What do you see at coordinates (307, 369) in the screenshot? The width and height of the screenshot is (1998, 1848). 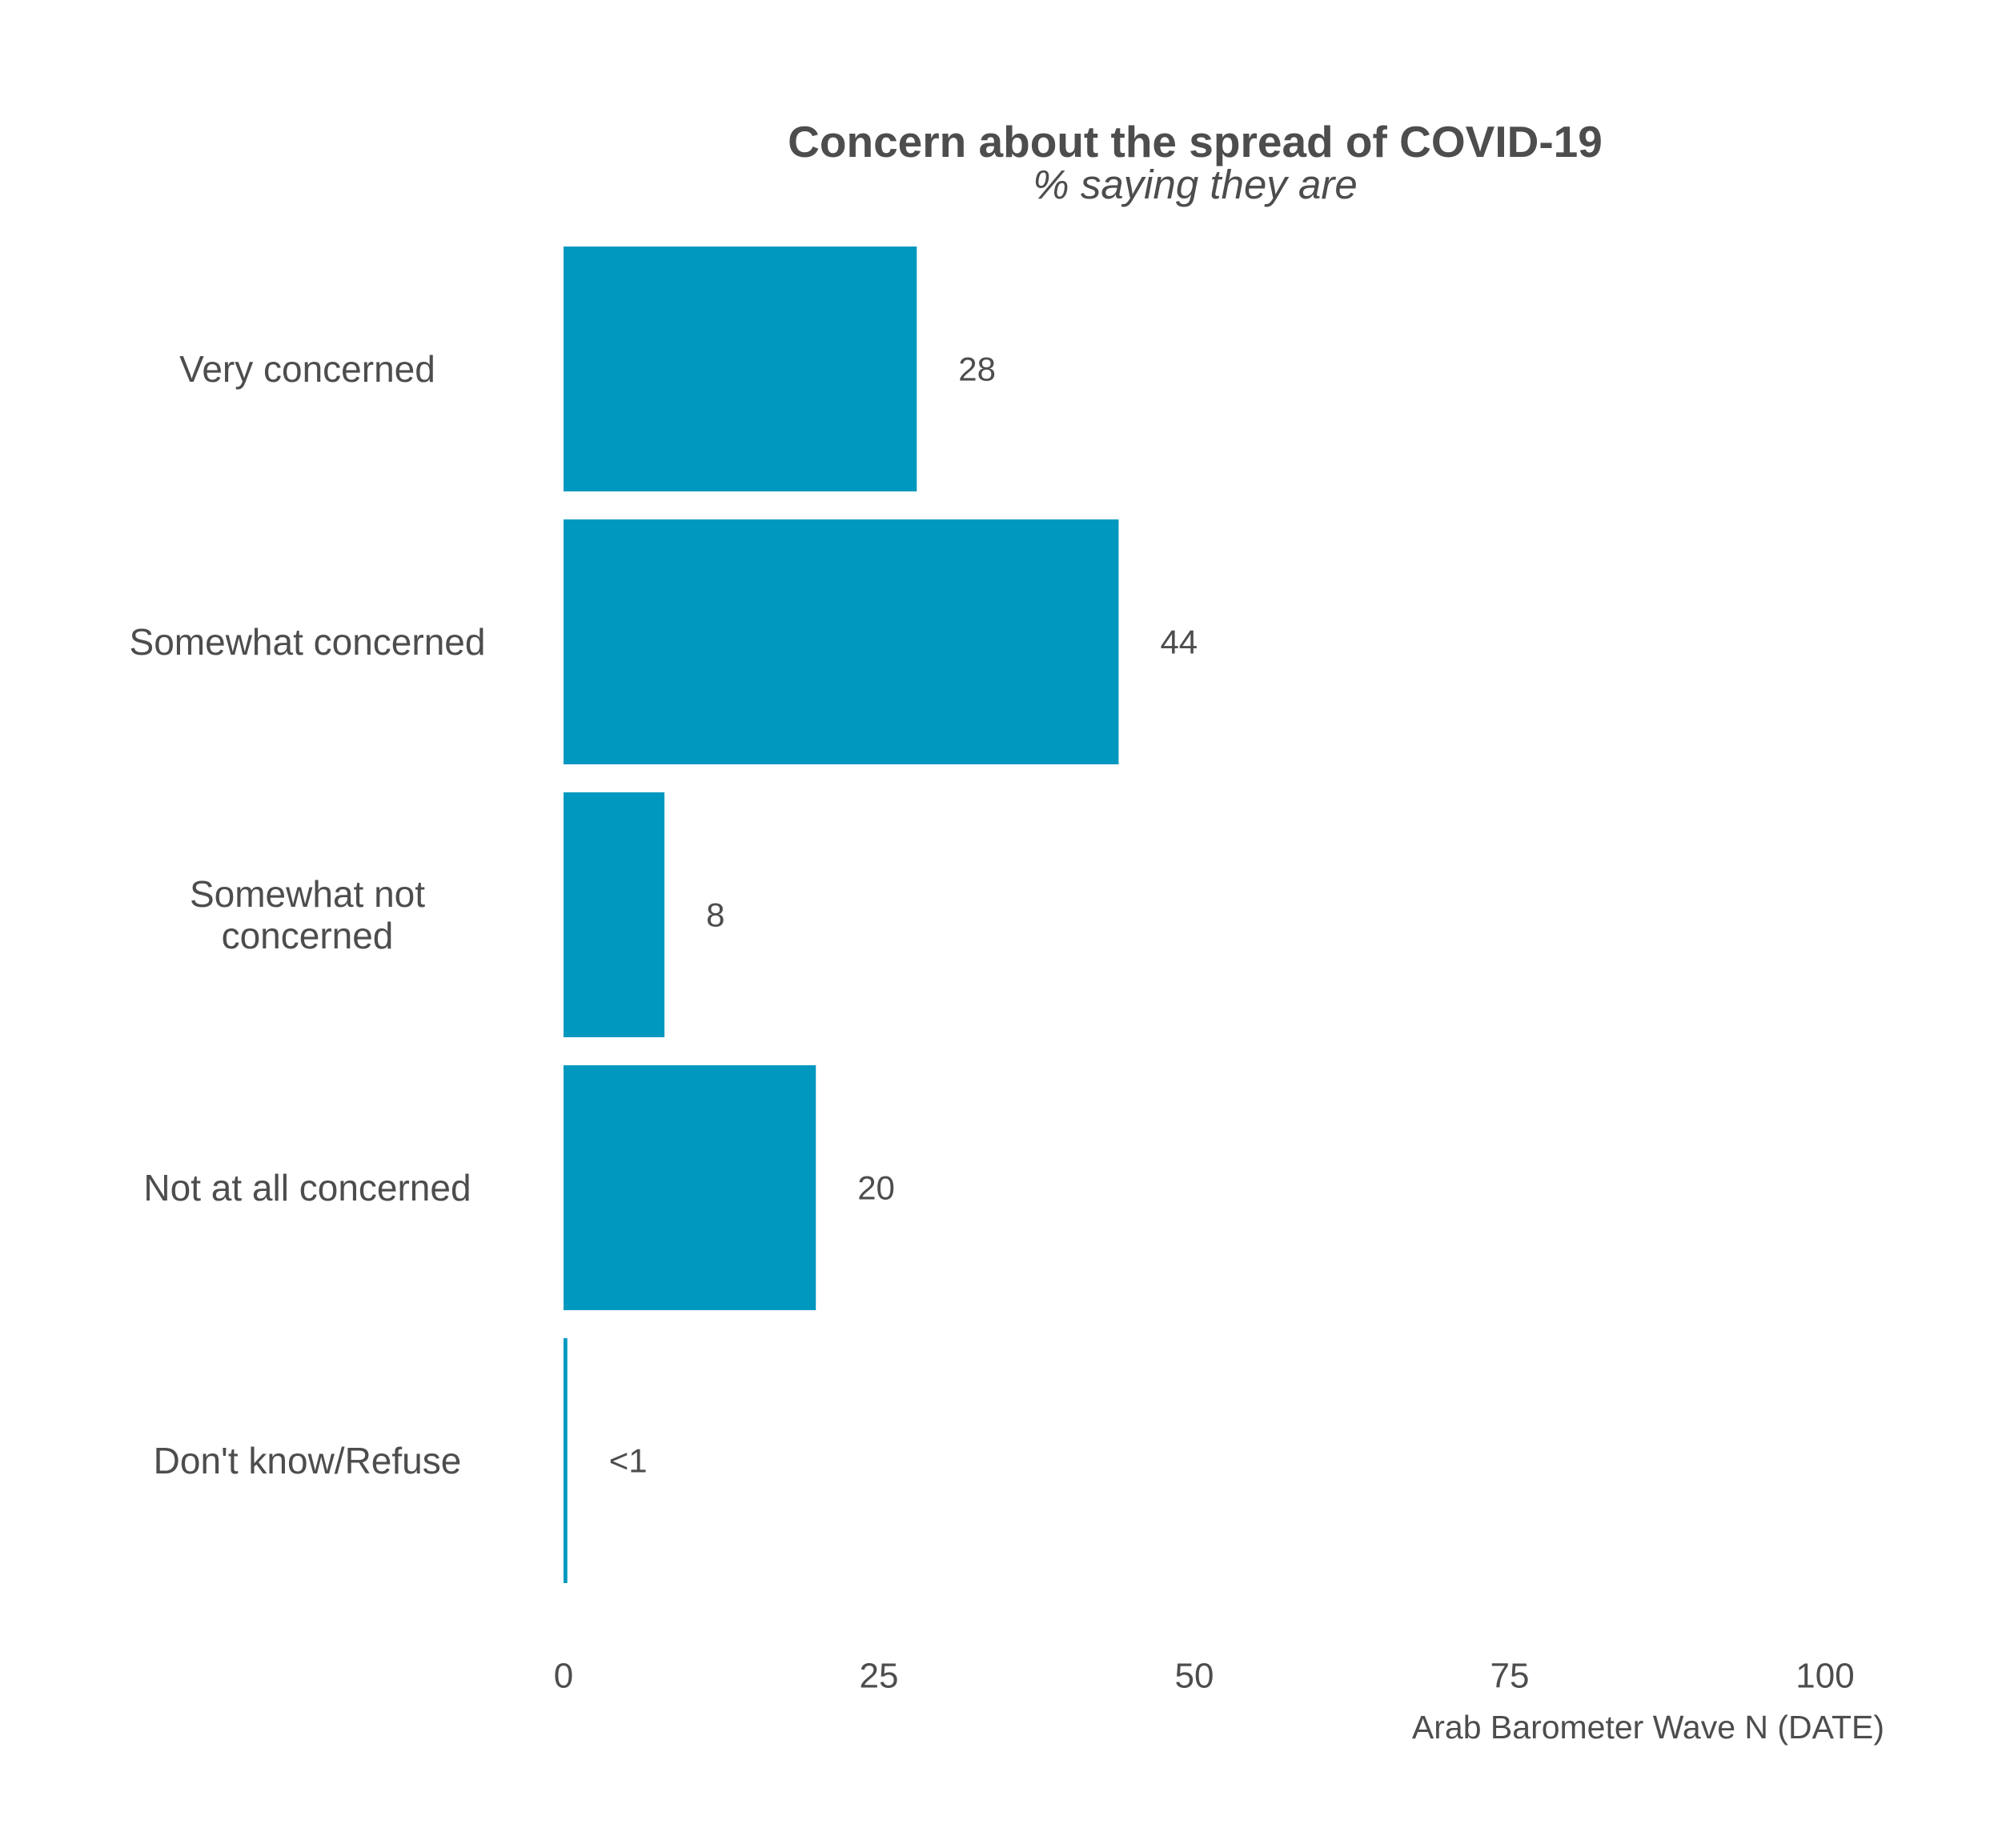 I see `category-label-0: Very concerned` at bounding box center [307, 369].